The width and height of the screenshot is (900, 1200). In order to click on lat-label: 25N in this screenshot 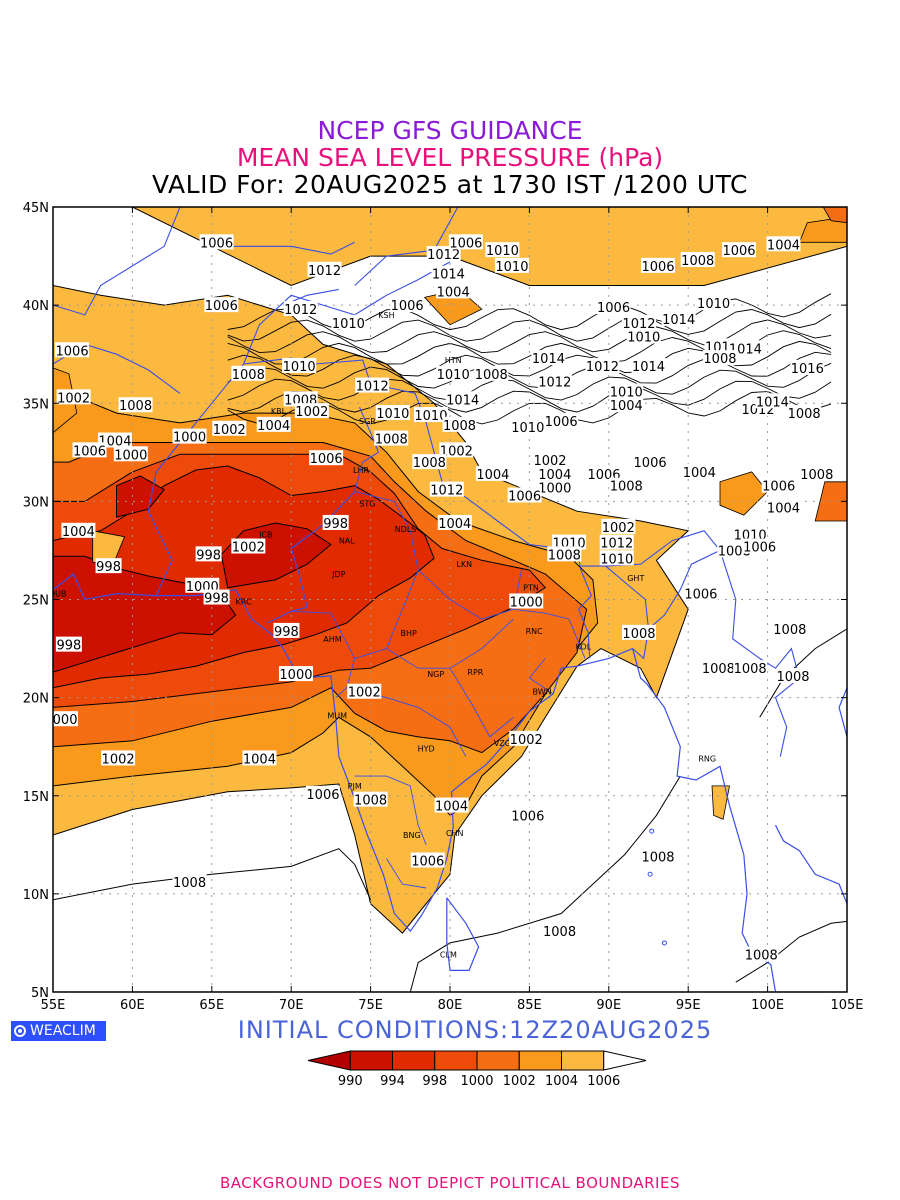, I will do `click(36, 601)`.